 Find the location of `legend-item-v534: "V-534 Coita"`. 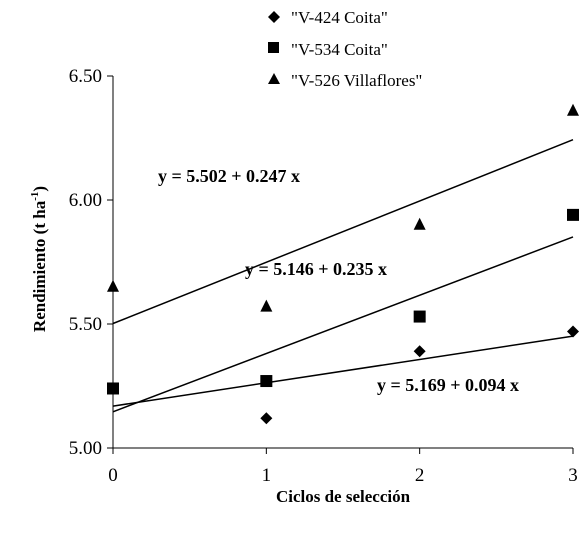

legend-item-v534: "V-534 Coita" is located at coordinates (328, 49).